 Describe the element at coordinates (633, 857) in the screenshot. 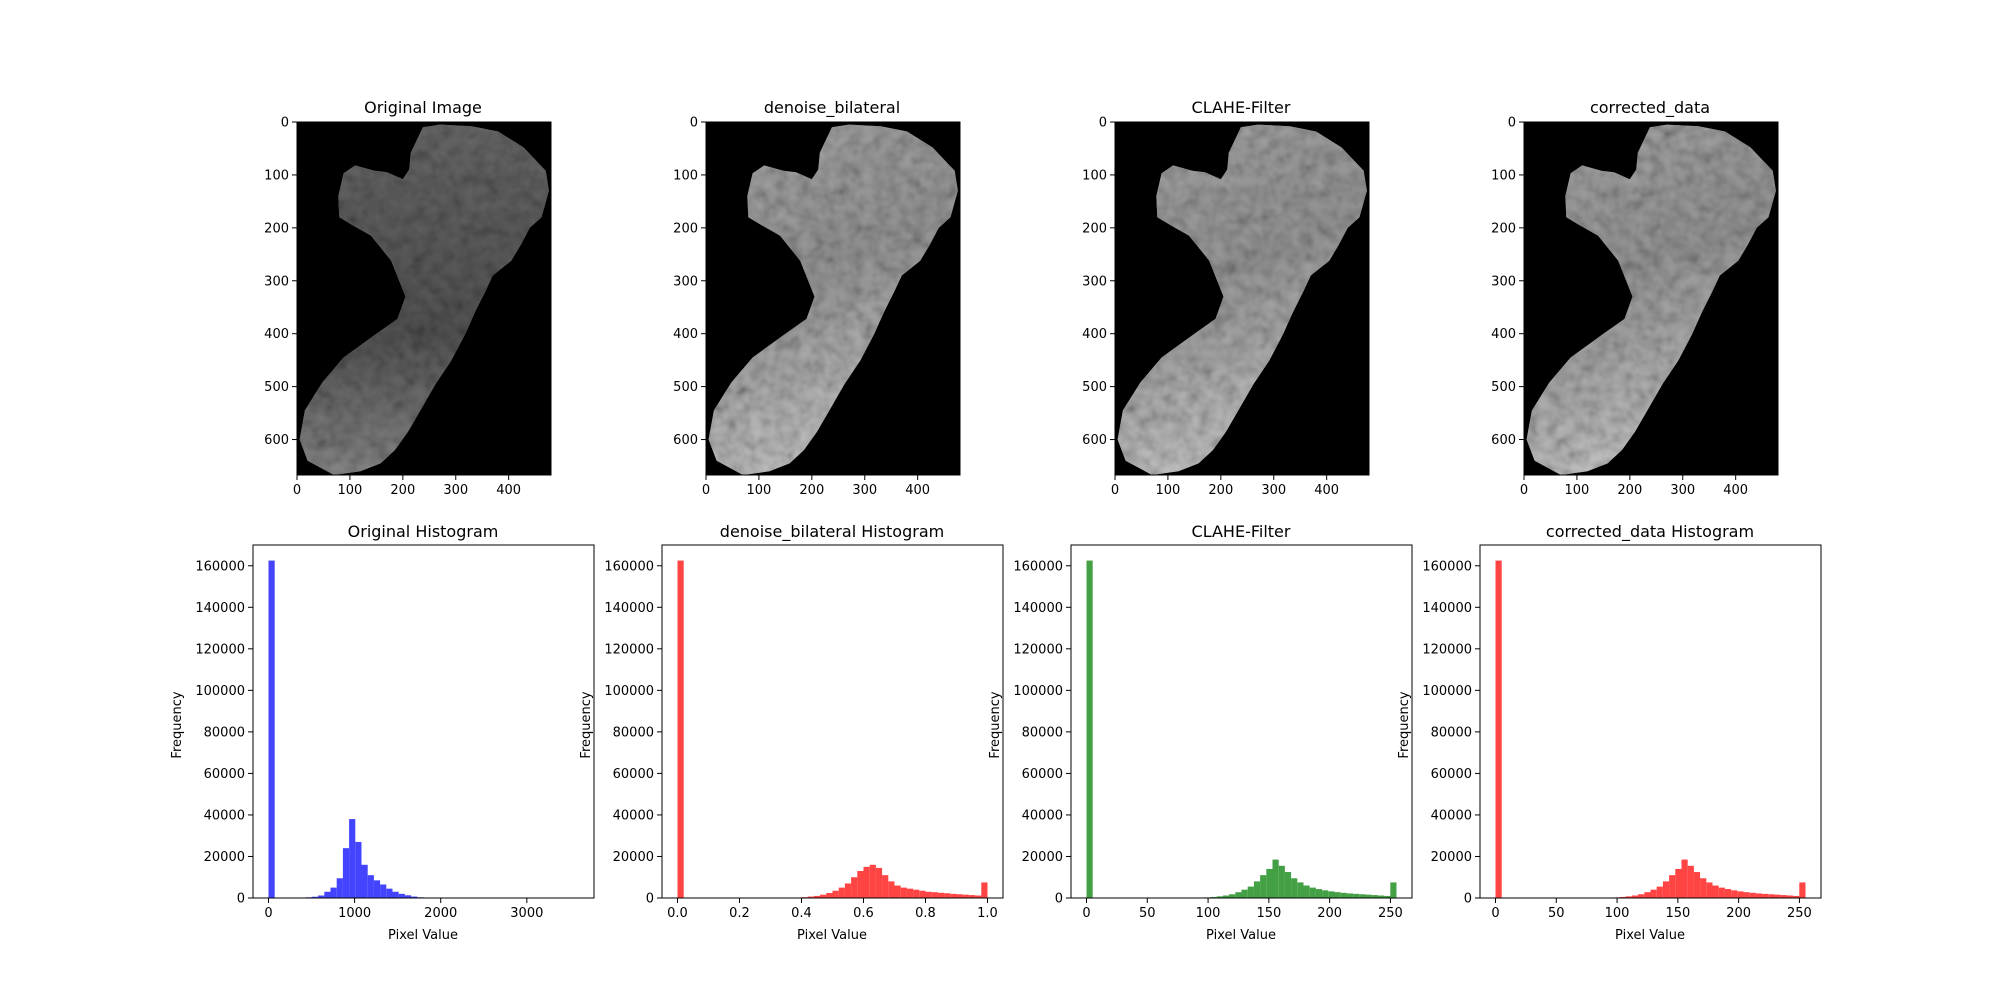

I see `y-tick-label: 20000` at that location.